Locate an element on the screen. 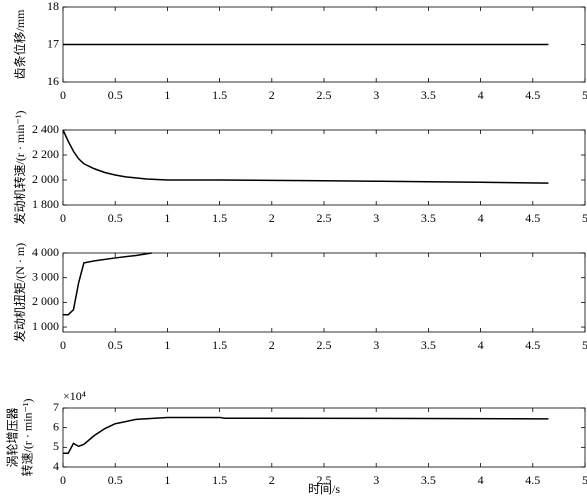  y-tick-label: 7 is located at coordinates (56, 407).